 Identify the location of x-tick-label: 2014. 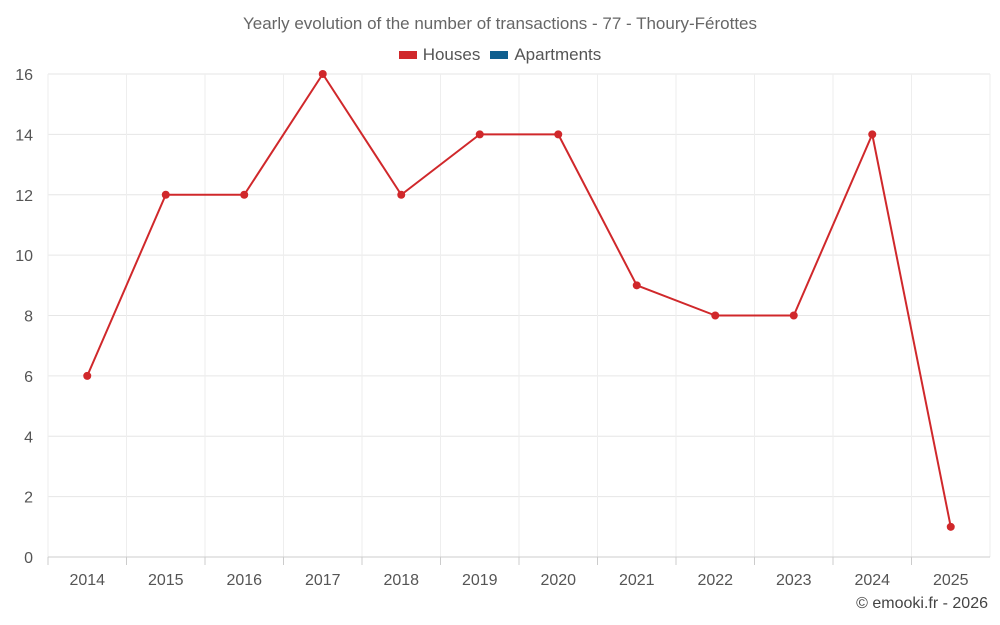
(87, 580).